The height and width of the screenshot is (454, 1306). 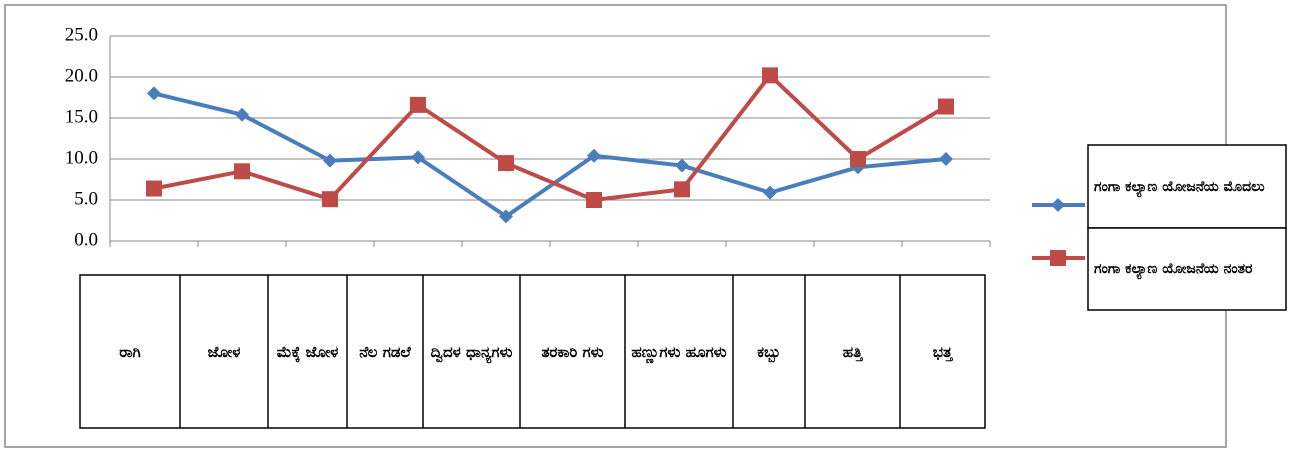 I want to click on y-tick-label: 0.0, so click(x=86, y=239).